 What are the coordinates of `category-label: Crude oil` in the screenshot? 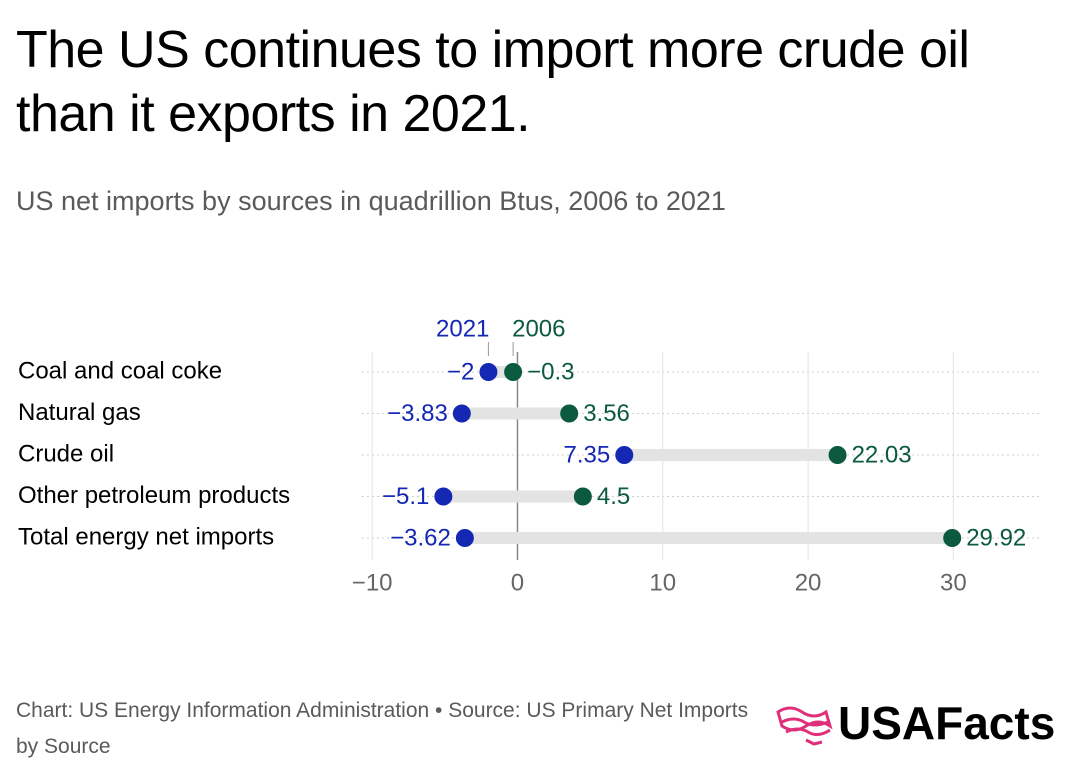 It's located at (66, 453).